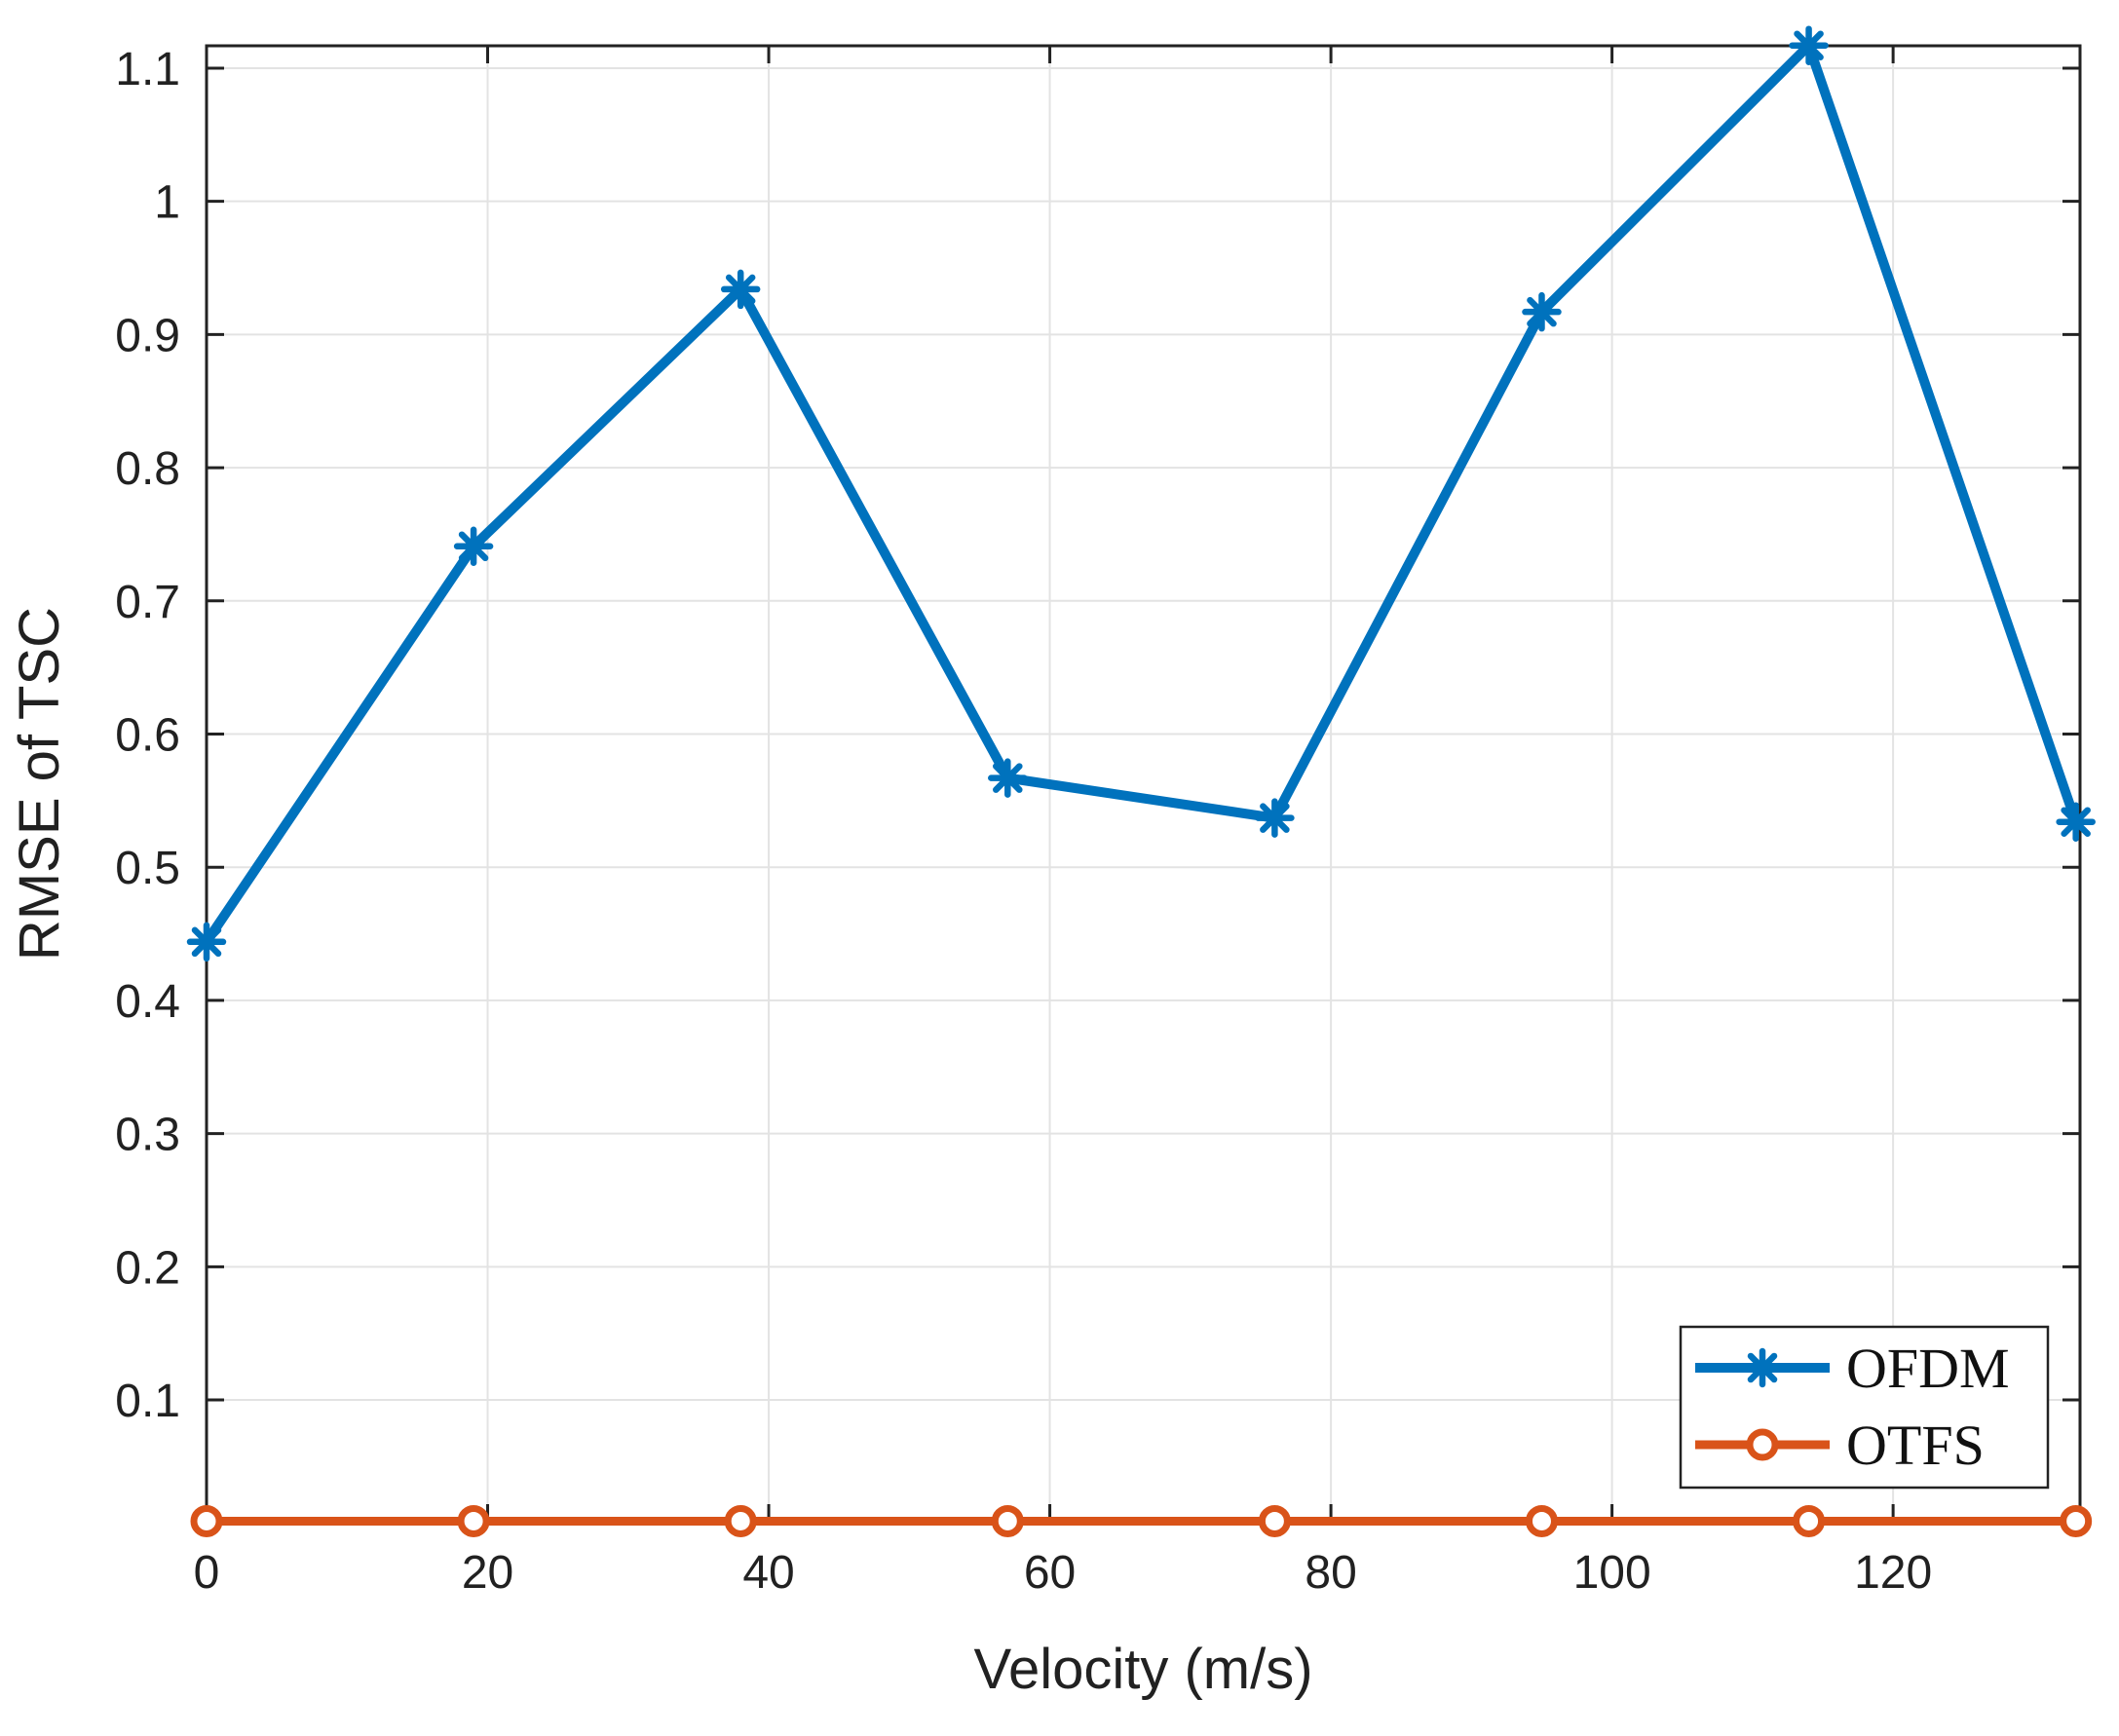 Image resolution: width=2119 pixels, height=1736 pixels. I want to click on legend: OFDM OTFS, so click(1865, 1407).